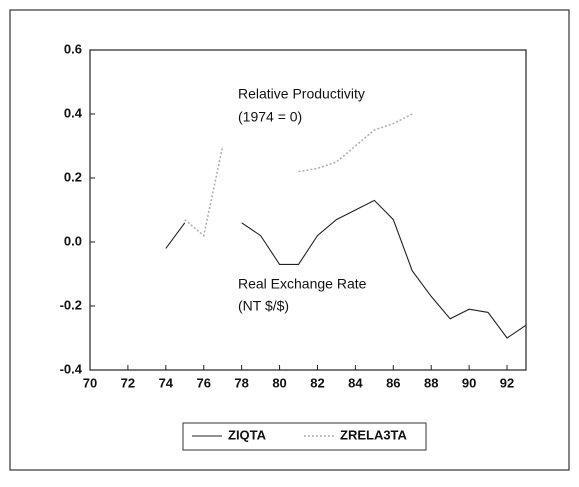 The image size is (579, 487). I want to click on y-tick-label: -0.2, so click(71, 304).